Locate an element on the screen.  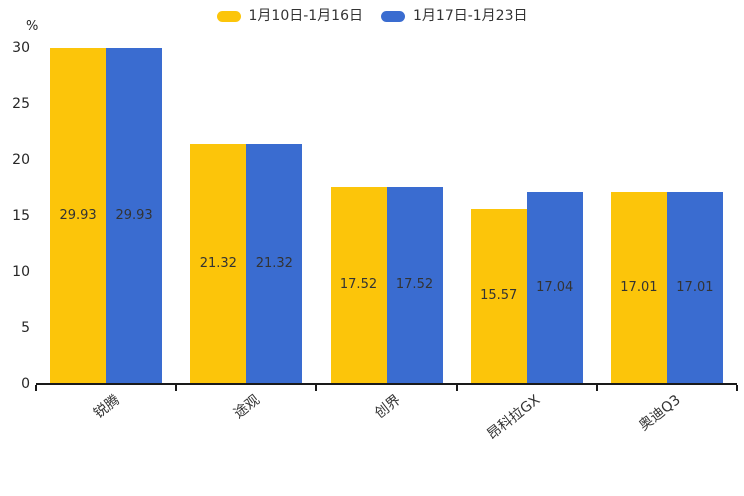
x-axis-category-label: 锐腾 is located at coordinates (107, 407).